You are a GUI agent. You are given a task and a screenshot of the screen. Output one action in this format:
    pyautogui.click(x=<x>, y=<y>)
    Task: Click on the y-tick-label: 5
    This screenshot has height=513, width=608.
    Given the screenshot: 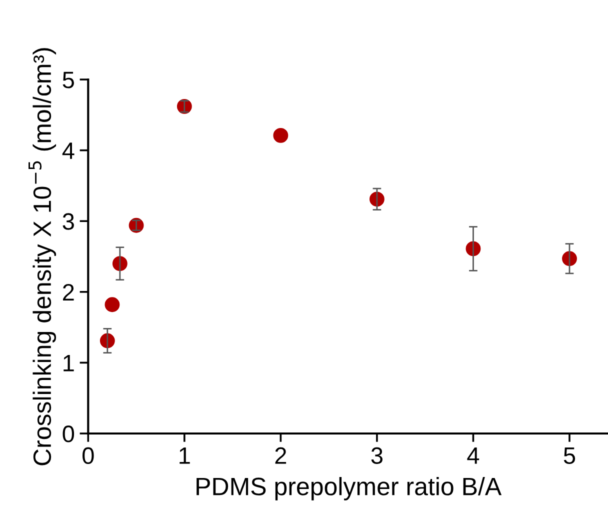 What is the action you would take?
    pyautogui.click(x=68, y=80)
    